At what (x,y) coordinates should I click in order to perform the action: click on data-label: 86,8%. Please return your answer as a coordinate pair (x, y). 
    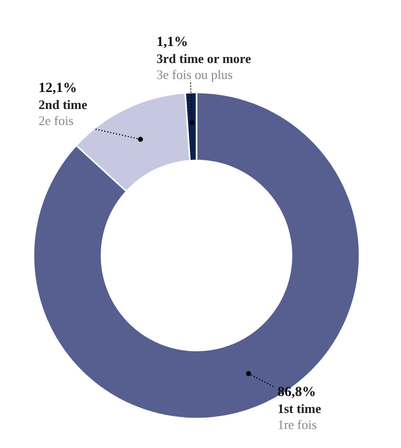
    Looking at the image, I should click on (296, 392).